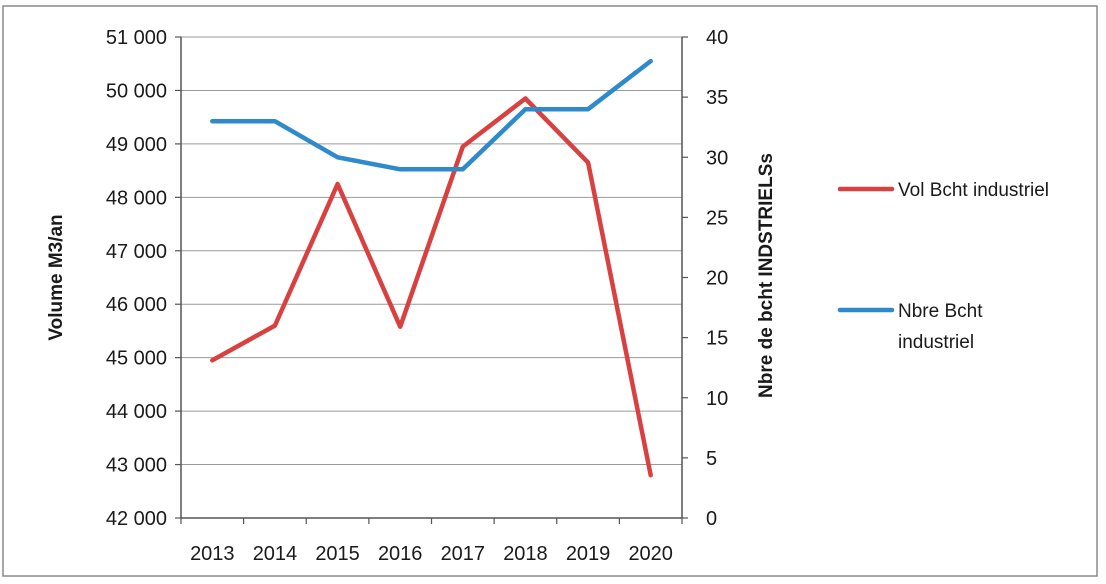 This screenshot has width=1106, height=584. Describe the element at coordinates (650, 554) in the screenshot. I see `x-tick-label: 2020` at that location.